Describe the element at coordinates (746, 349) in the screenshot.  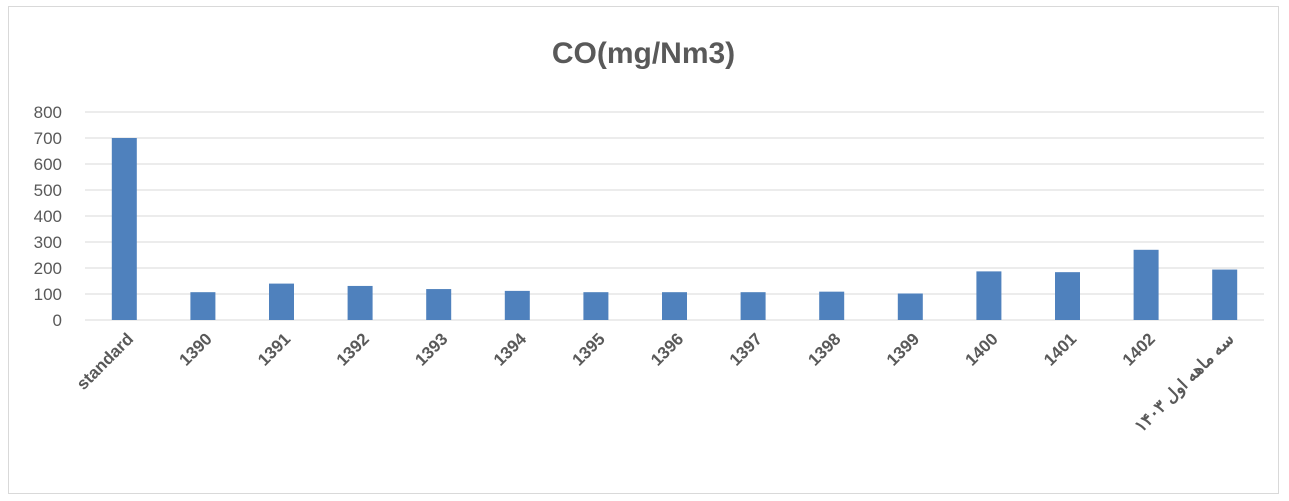
I see `x-tick-label: 1397` at that location.